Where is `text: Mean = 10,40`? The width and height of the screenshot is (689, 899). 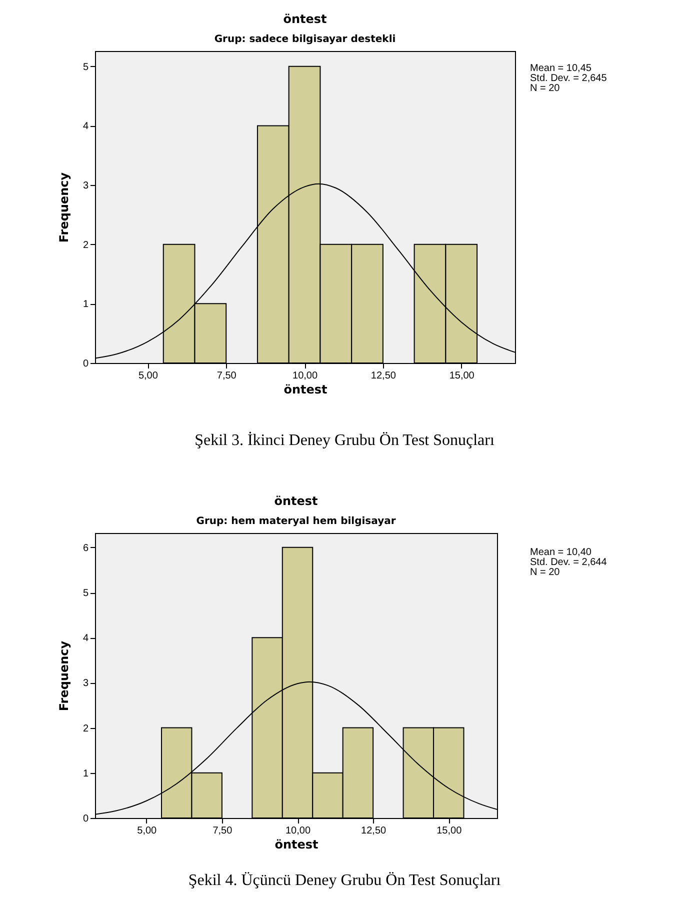 text: Mean = 10,40 is located at coordinates (561, 552).